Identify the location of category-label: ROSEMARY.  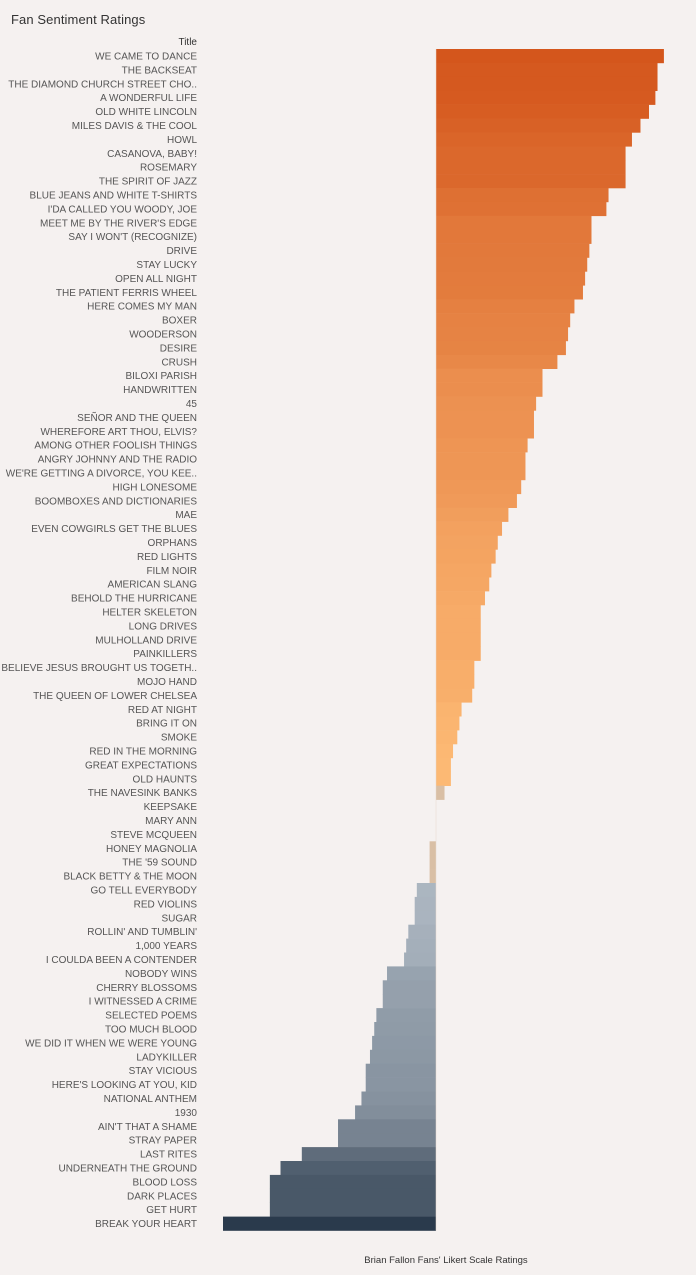
(168, 168).